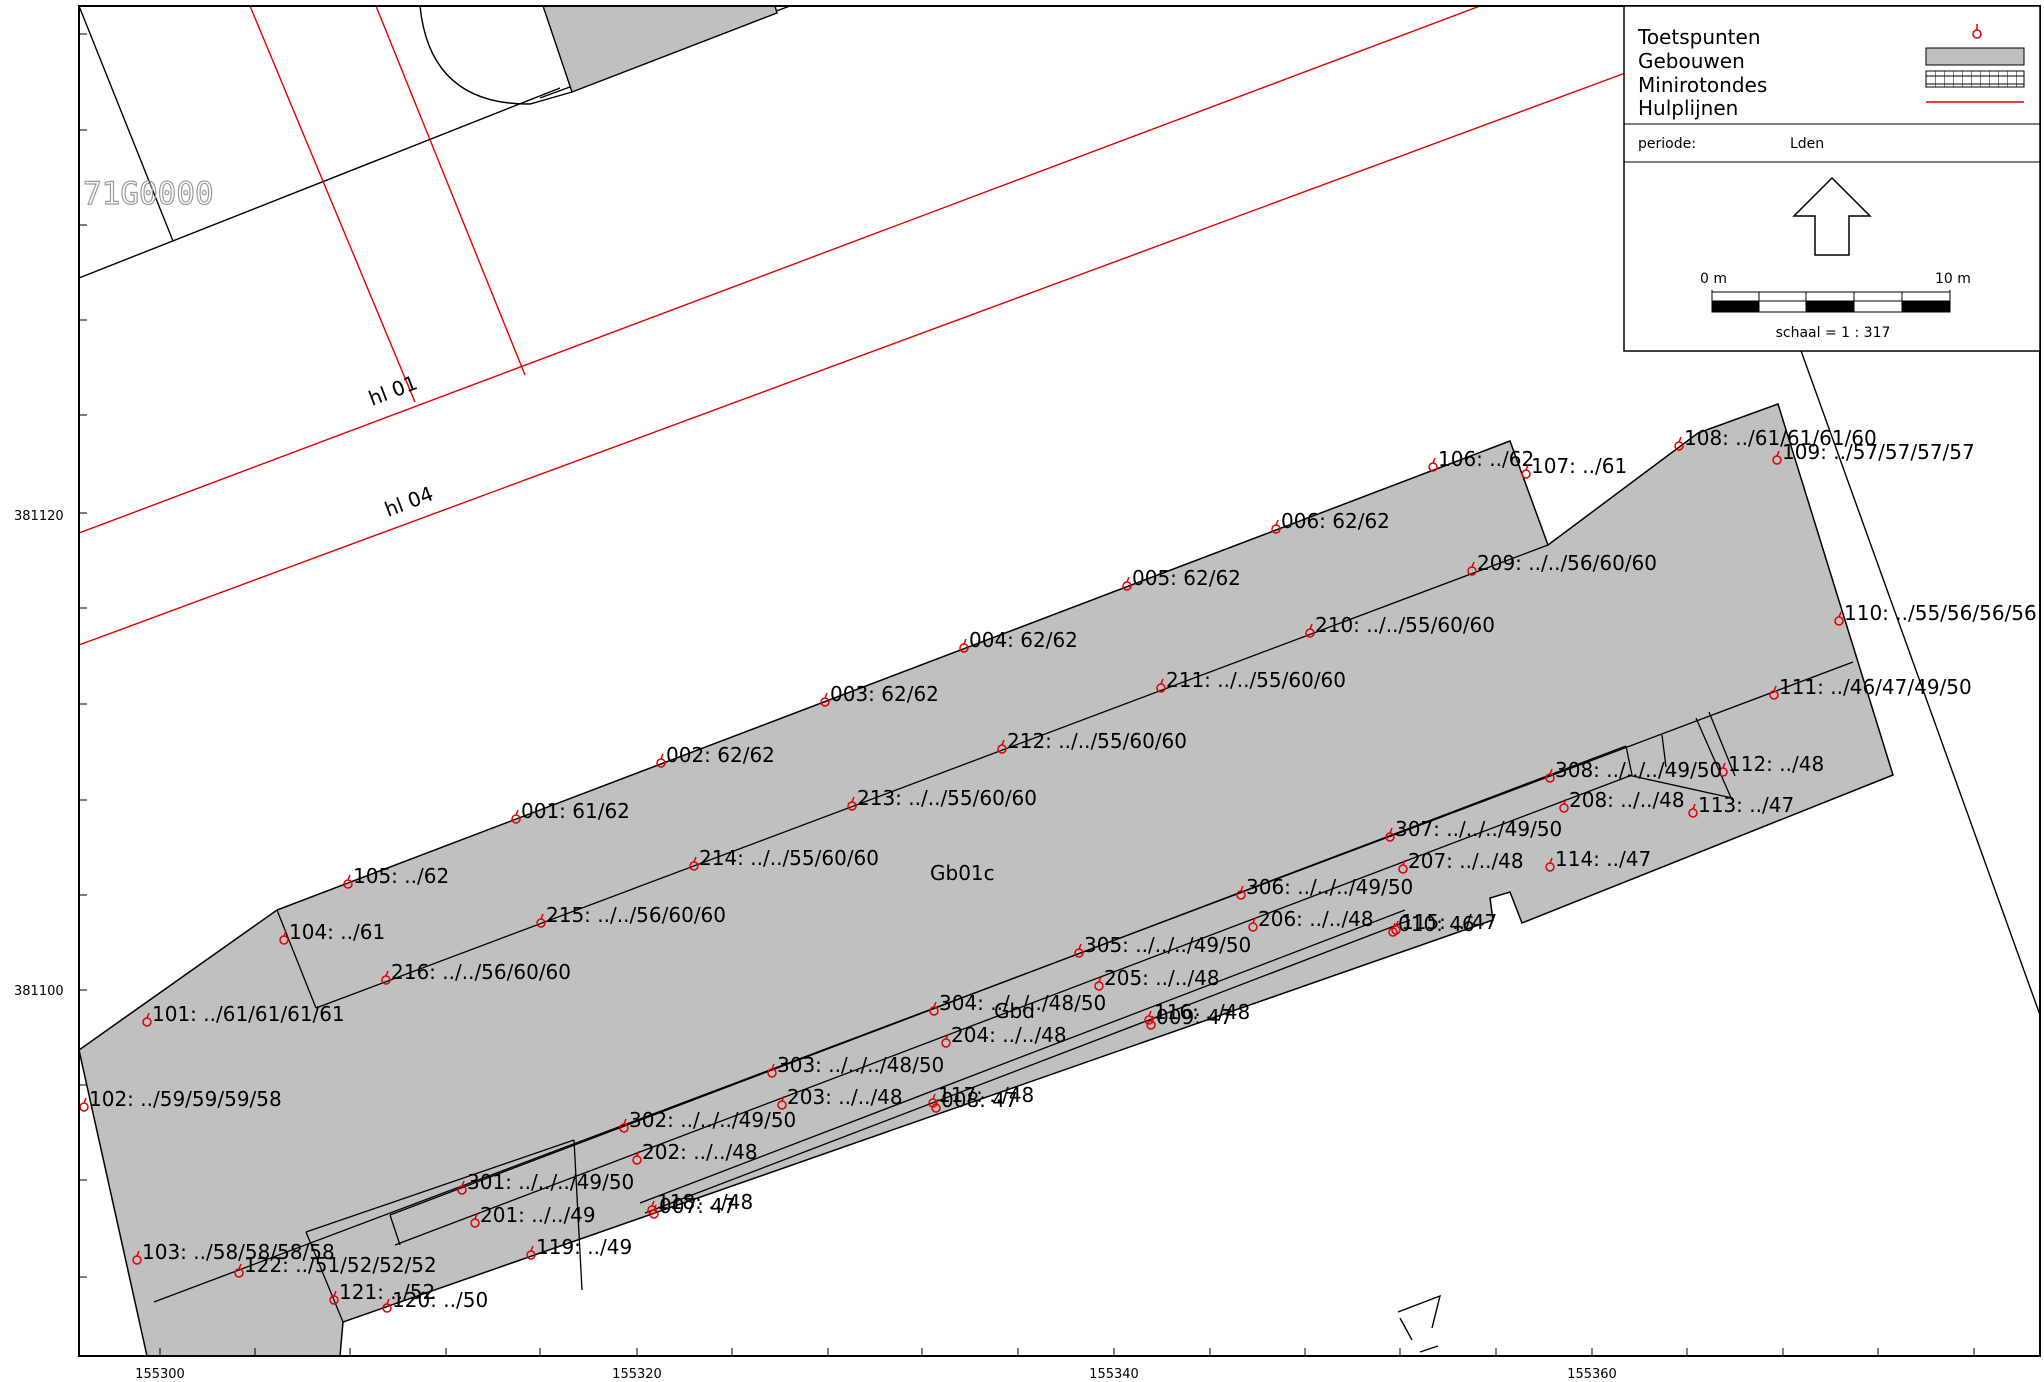 The image size is (2044, 1382). Describe the element at coordinates (248, 1014) in the screenshot. I see `test-point-label: 101: ../61/61/61/61` at that location.